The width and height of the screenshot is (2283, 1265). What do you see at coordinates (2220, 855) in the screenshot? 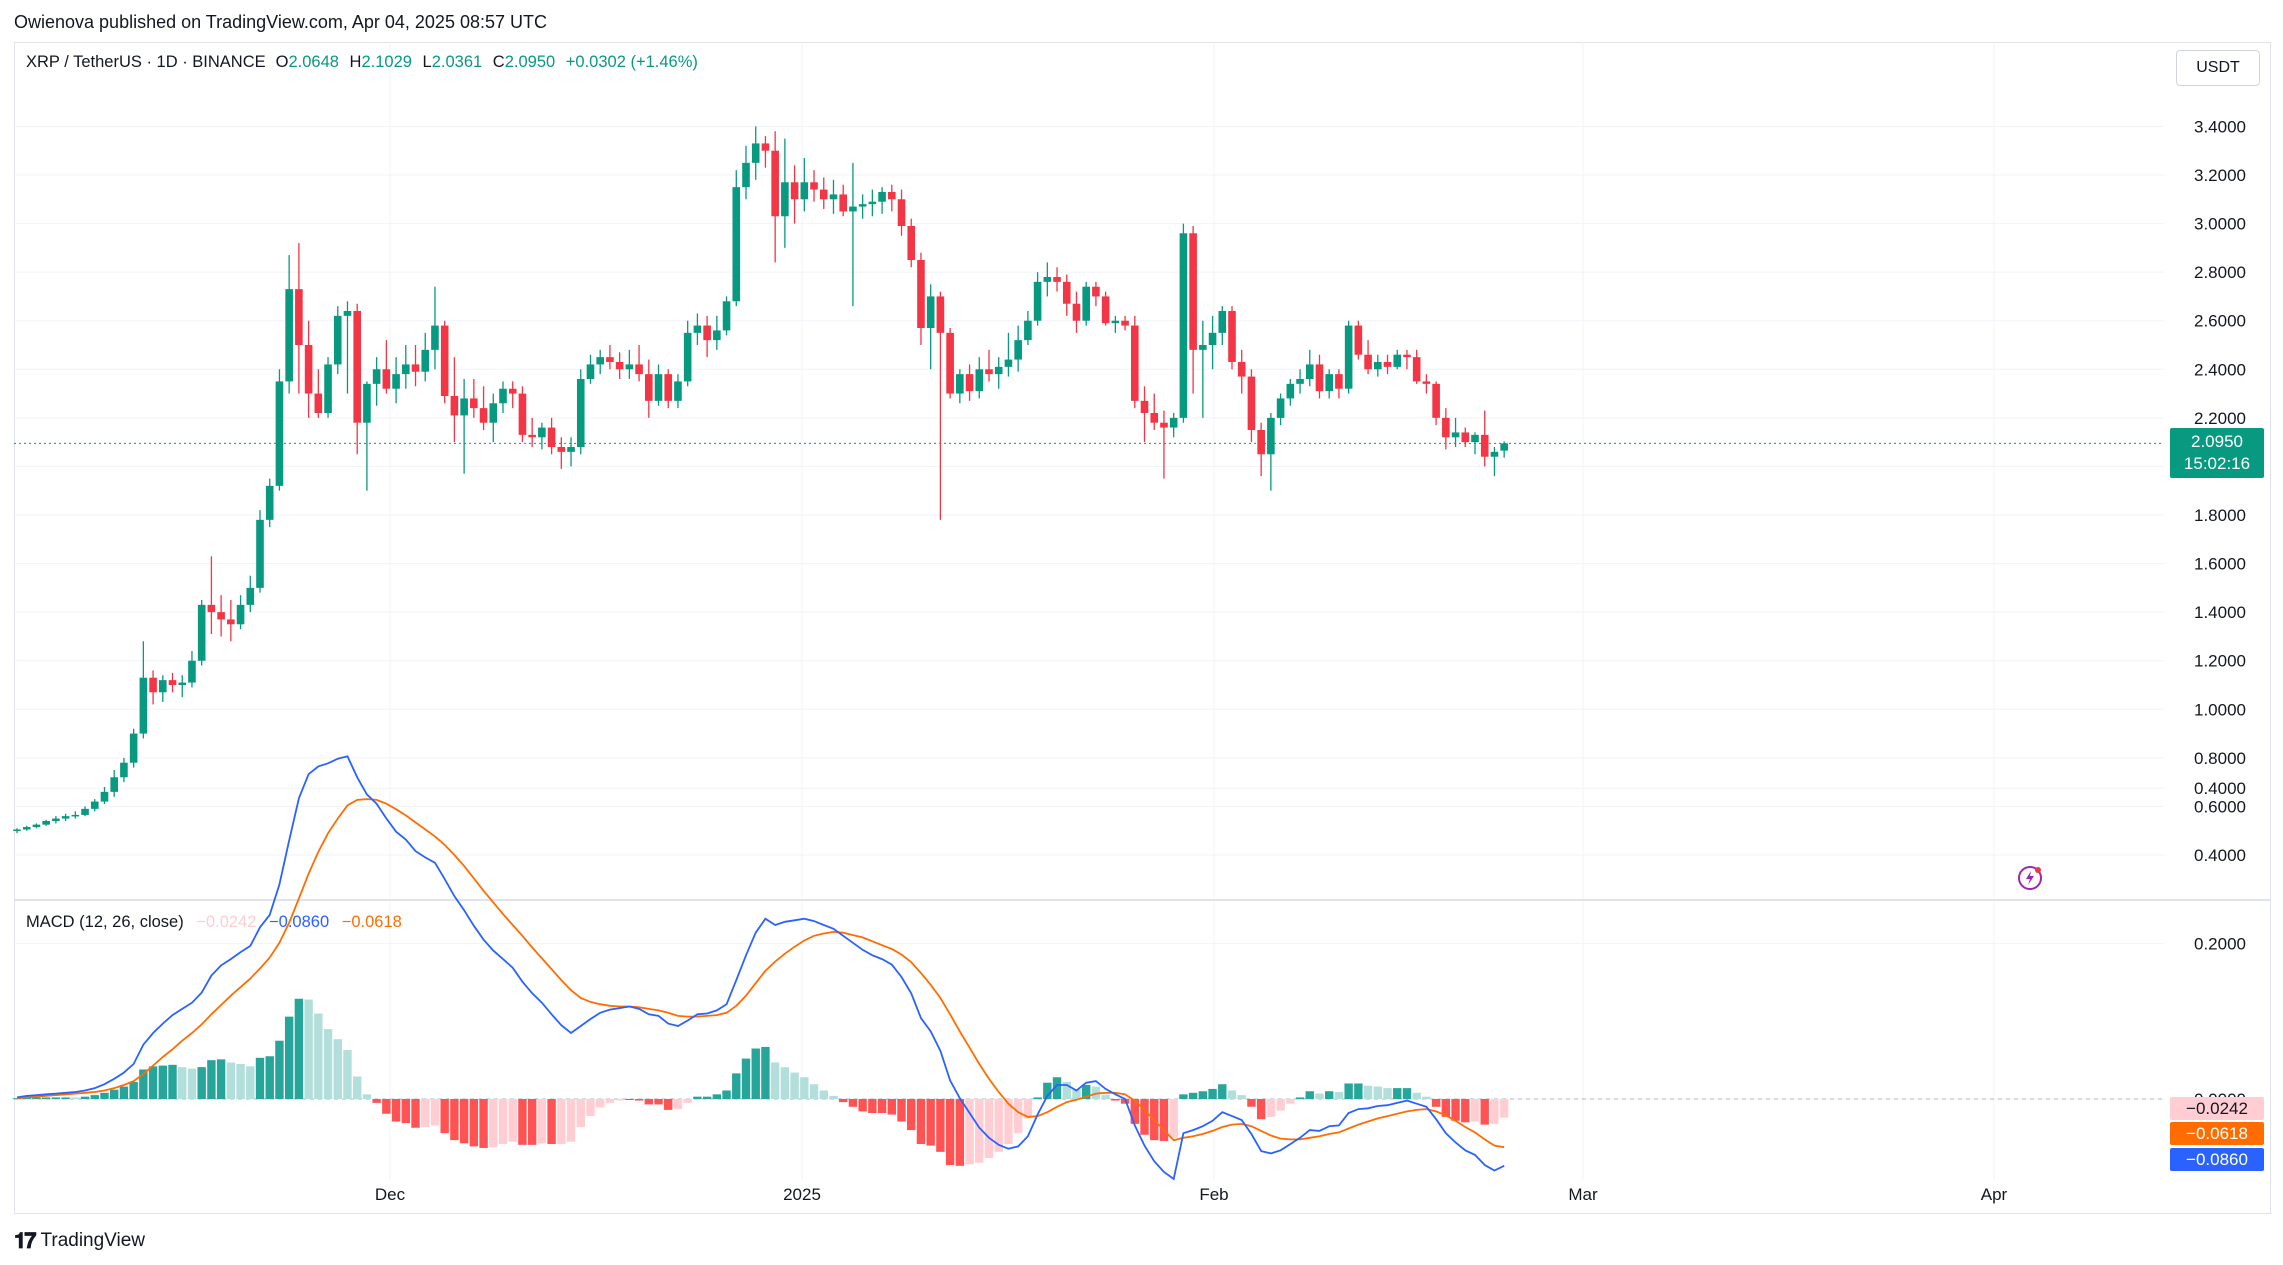
I see `price-tick-label: 0.4000` at bounding box center [2220, 855].